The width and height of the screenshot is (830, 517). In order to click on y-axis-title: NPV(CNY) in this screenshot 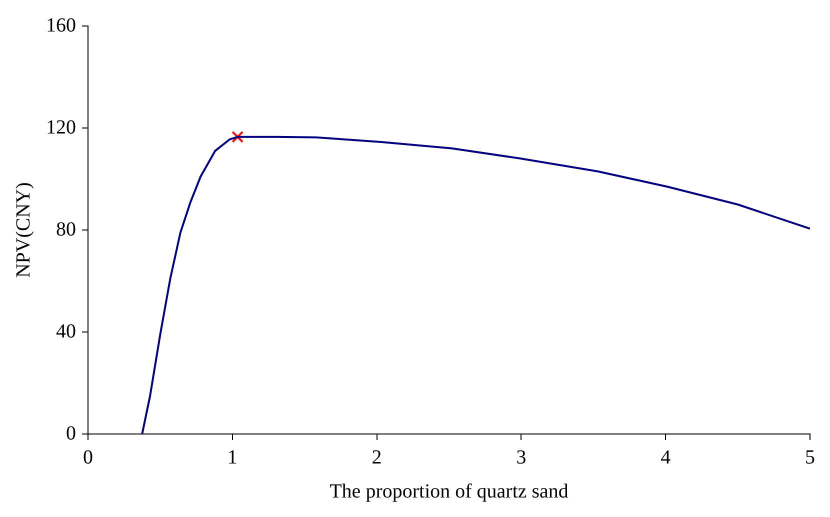, I will do `click(23, 230)`.